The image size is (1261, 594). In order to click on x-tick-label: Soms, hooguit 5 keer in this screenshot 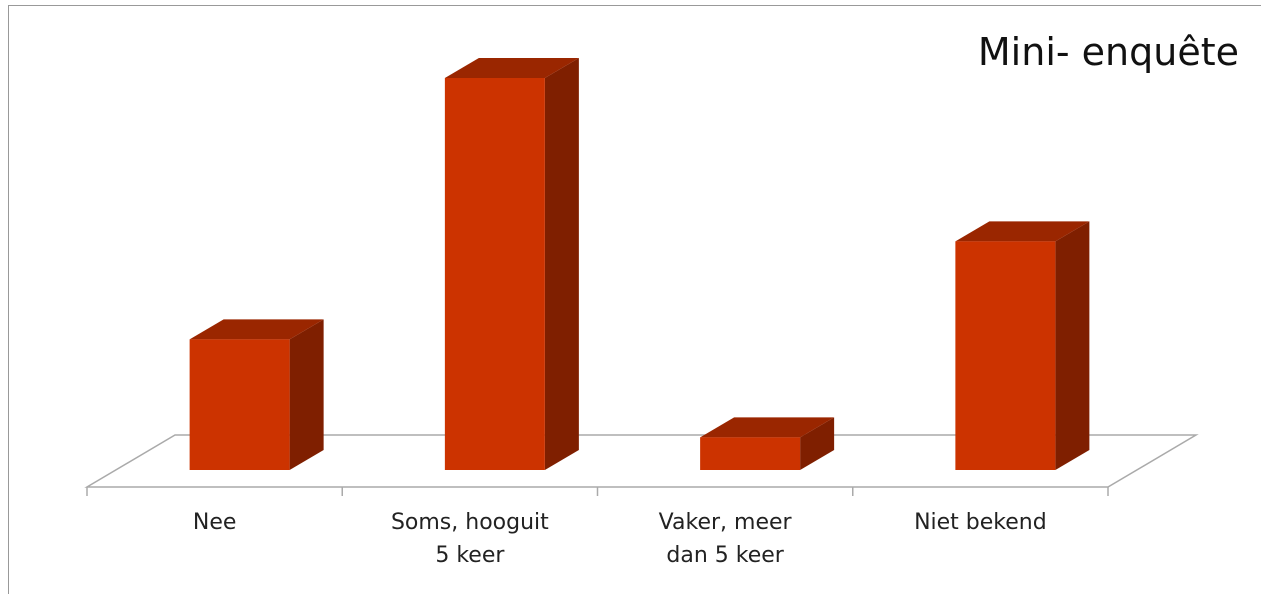, I will do `click(469, 539)`.